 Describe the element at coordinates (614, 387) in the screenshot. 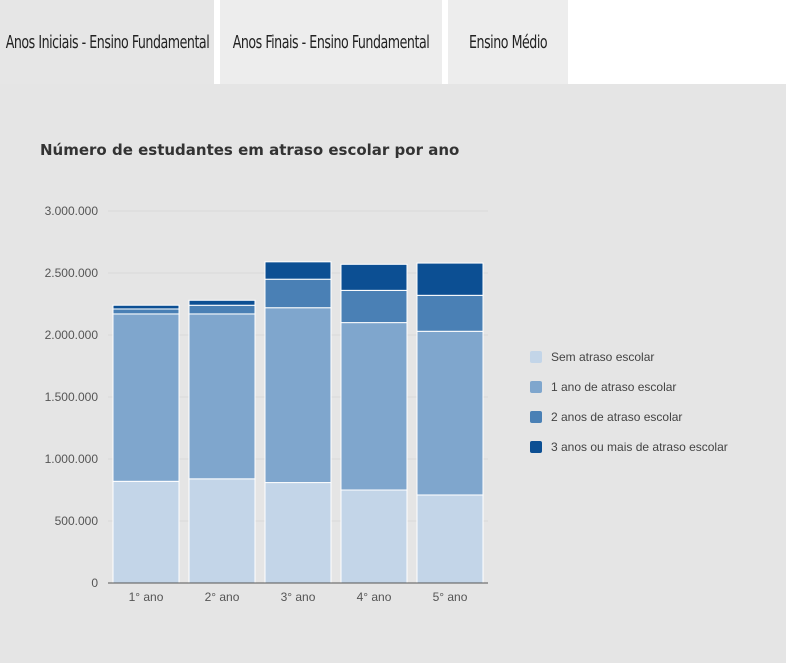

I see `legend-label: 1 ano de atraso escolar` at that location.